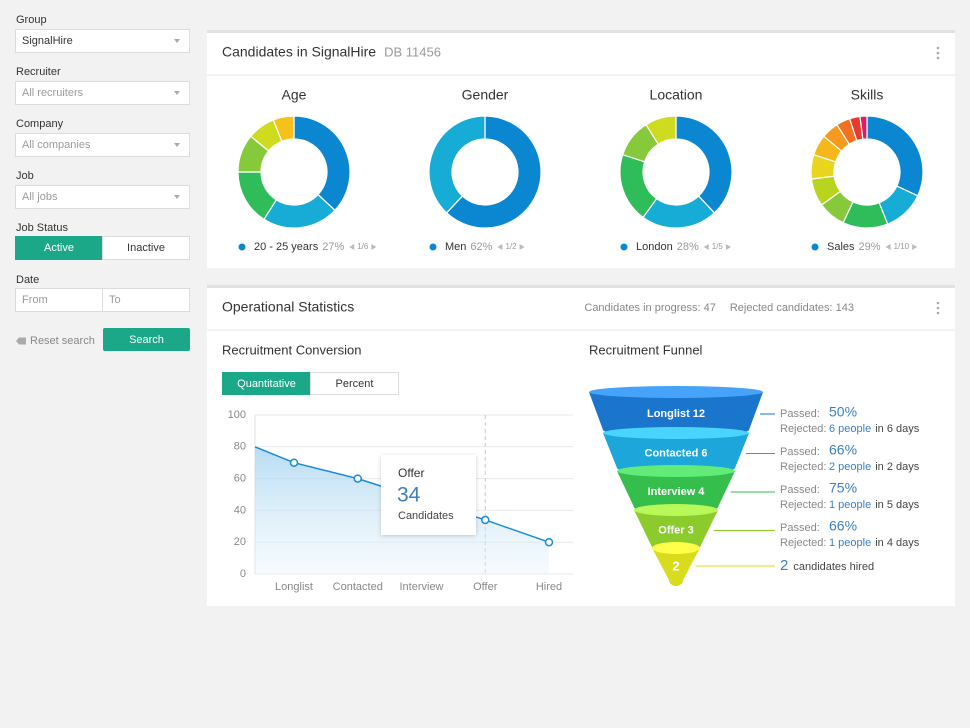 The width and height of the screenshot is (970, 728). I want to click on rejected-period: in 6 days, so click(897, 429).